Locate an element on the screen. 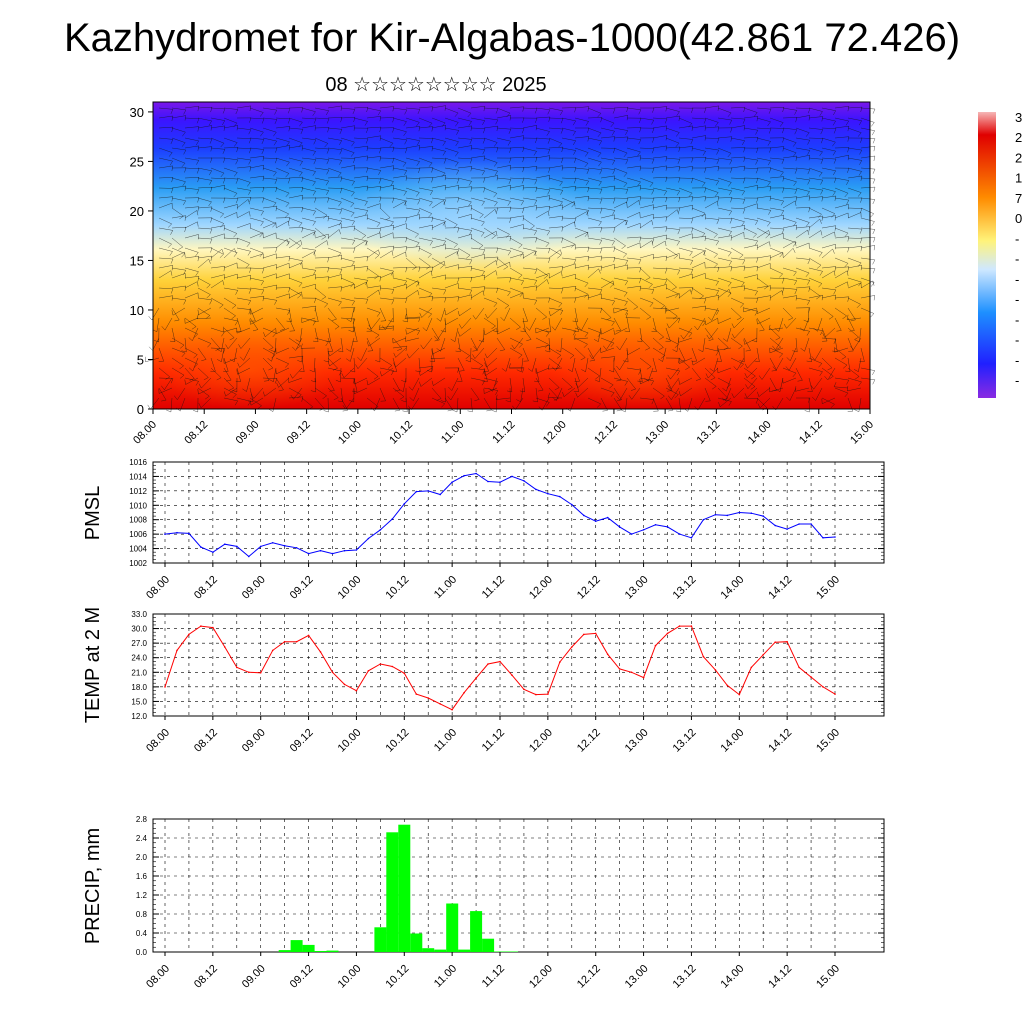 The height and width of the screenshot is (1024, 1024). y-tick-label: 1006 is located at coordinates (138, 534).